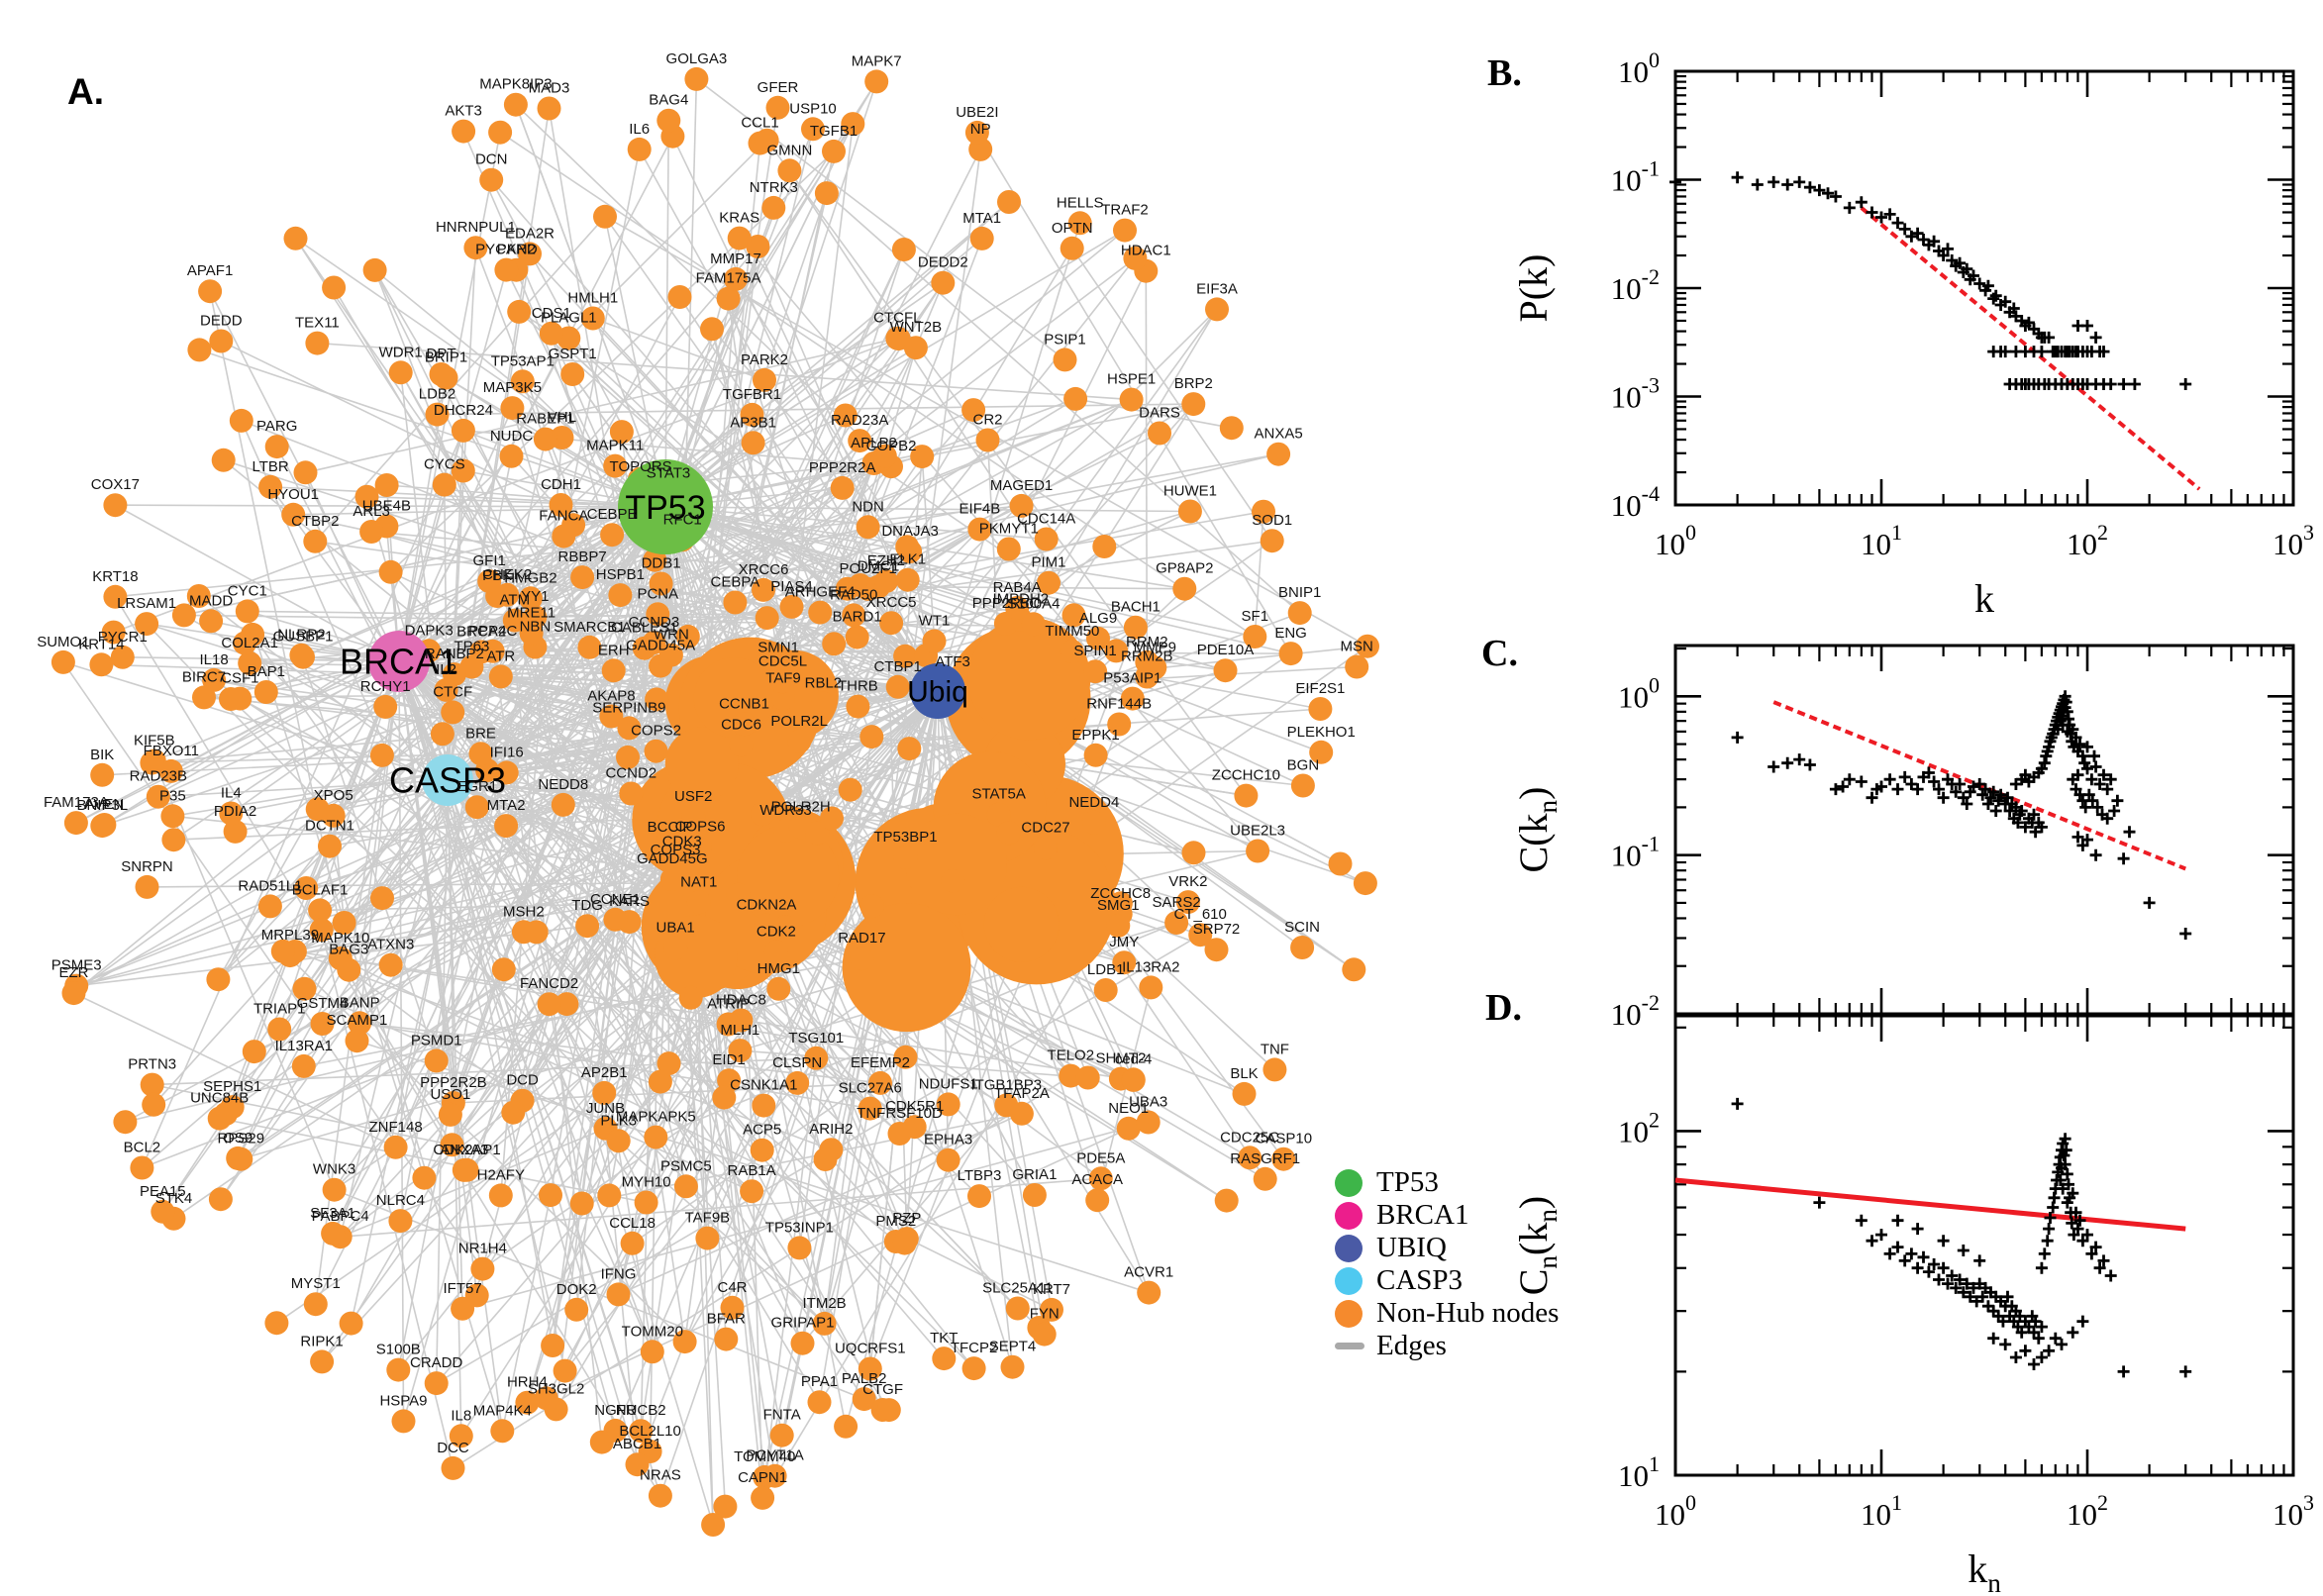 The height and width of the screenshot is (1596, 2323). What do you see at coordinates (453, 691) in the screenshot?
I see `gene-label: CTCF` at bounding box center [453, 691].